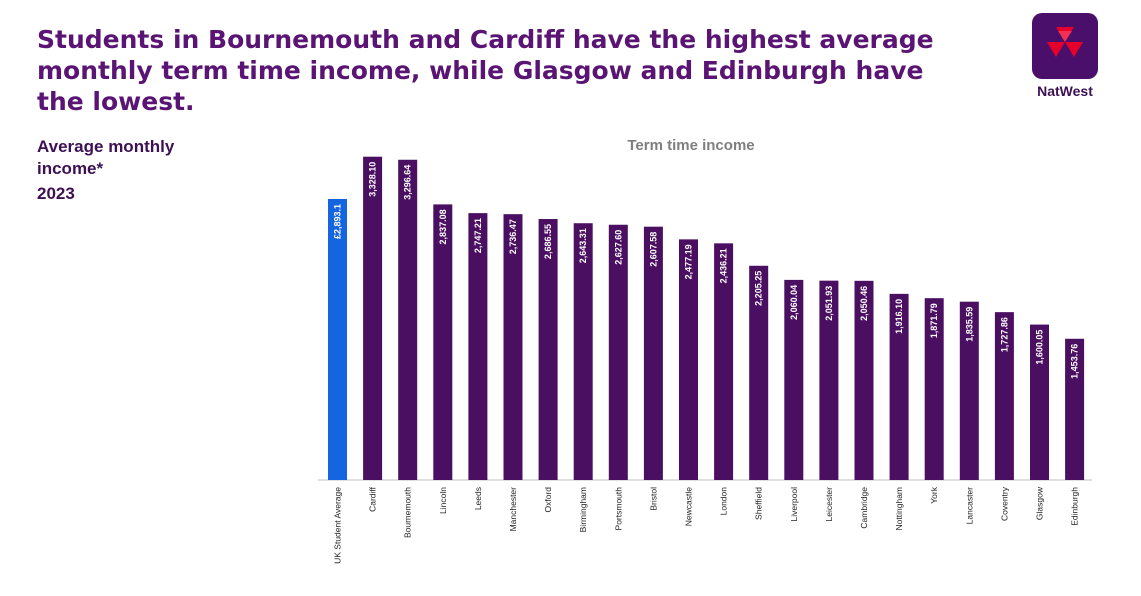  Describe the element at coordinates (690, 145) in the screenshot. I see `chart-title: Term time income` at that location.